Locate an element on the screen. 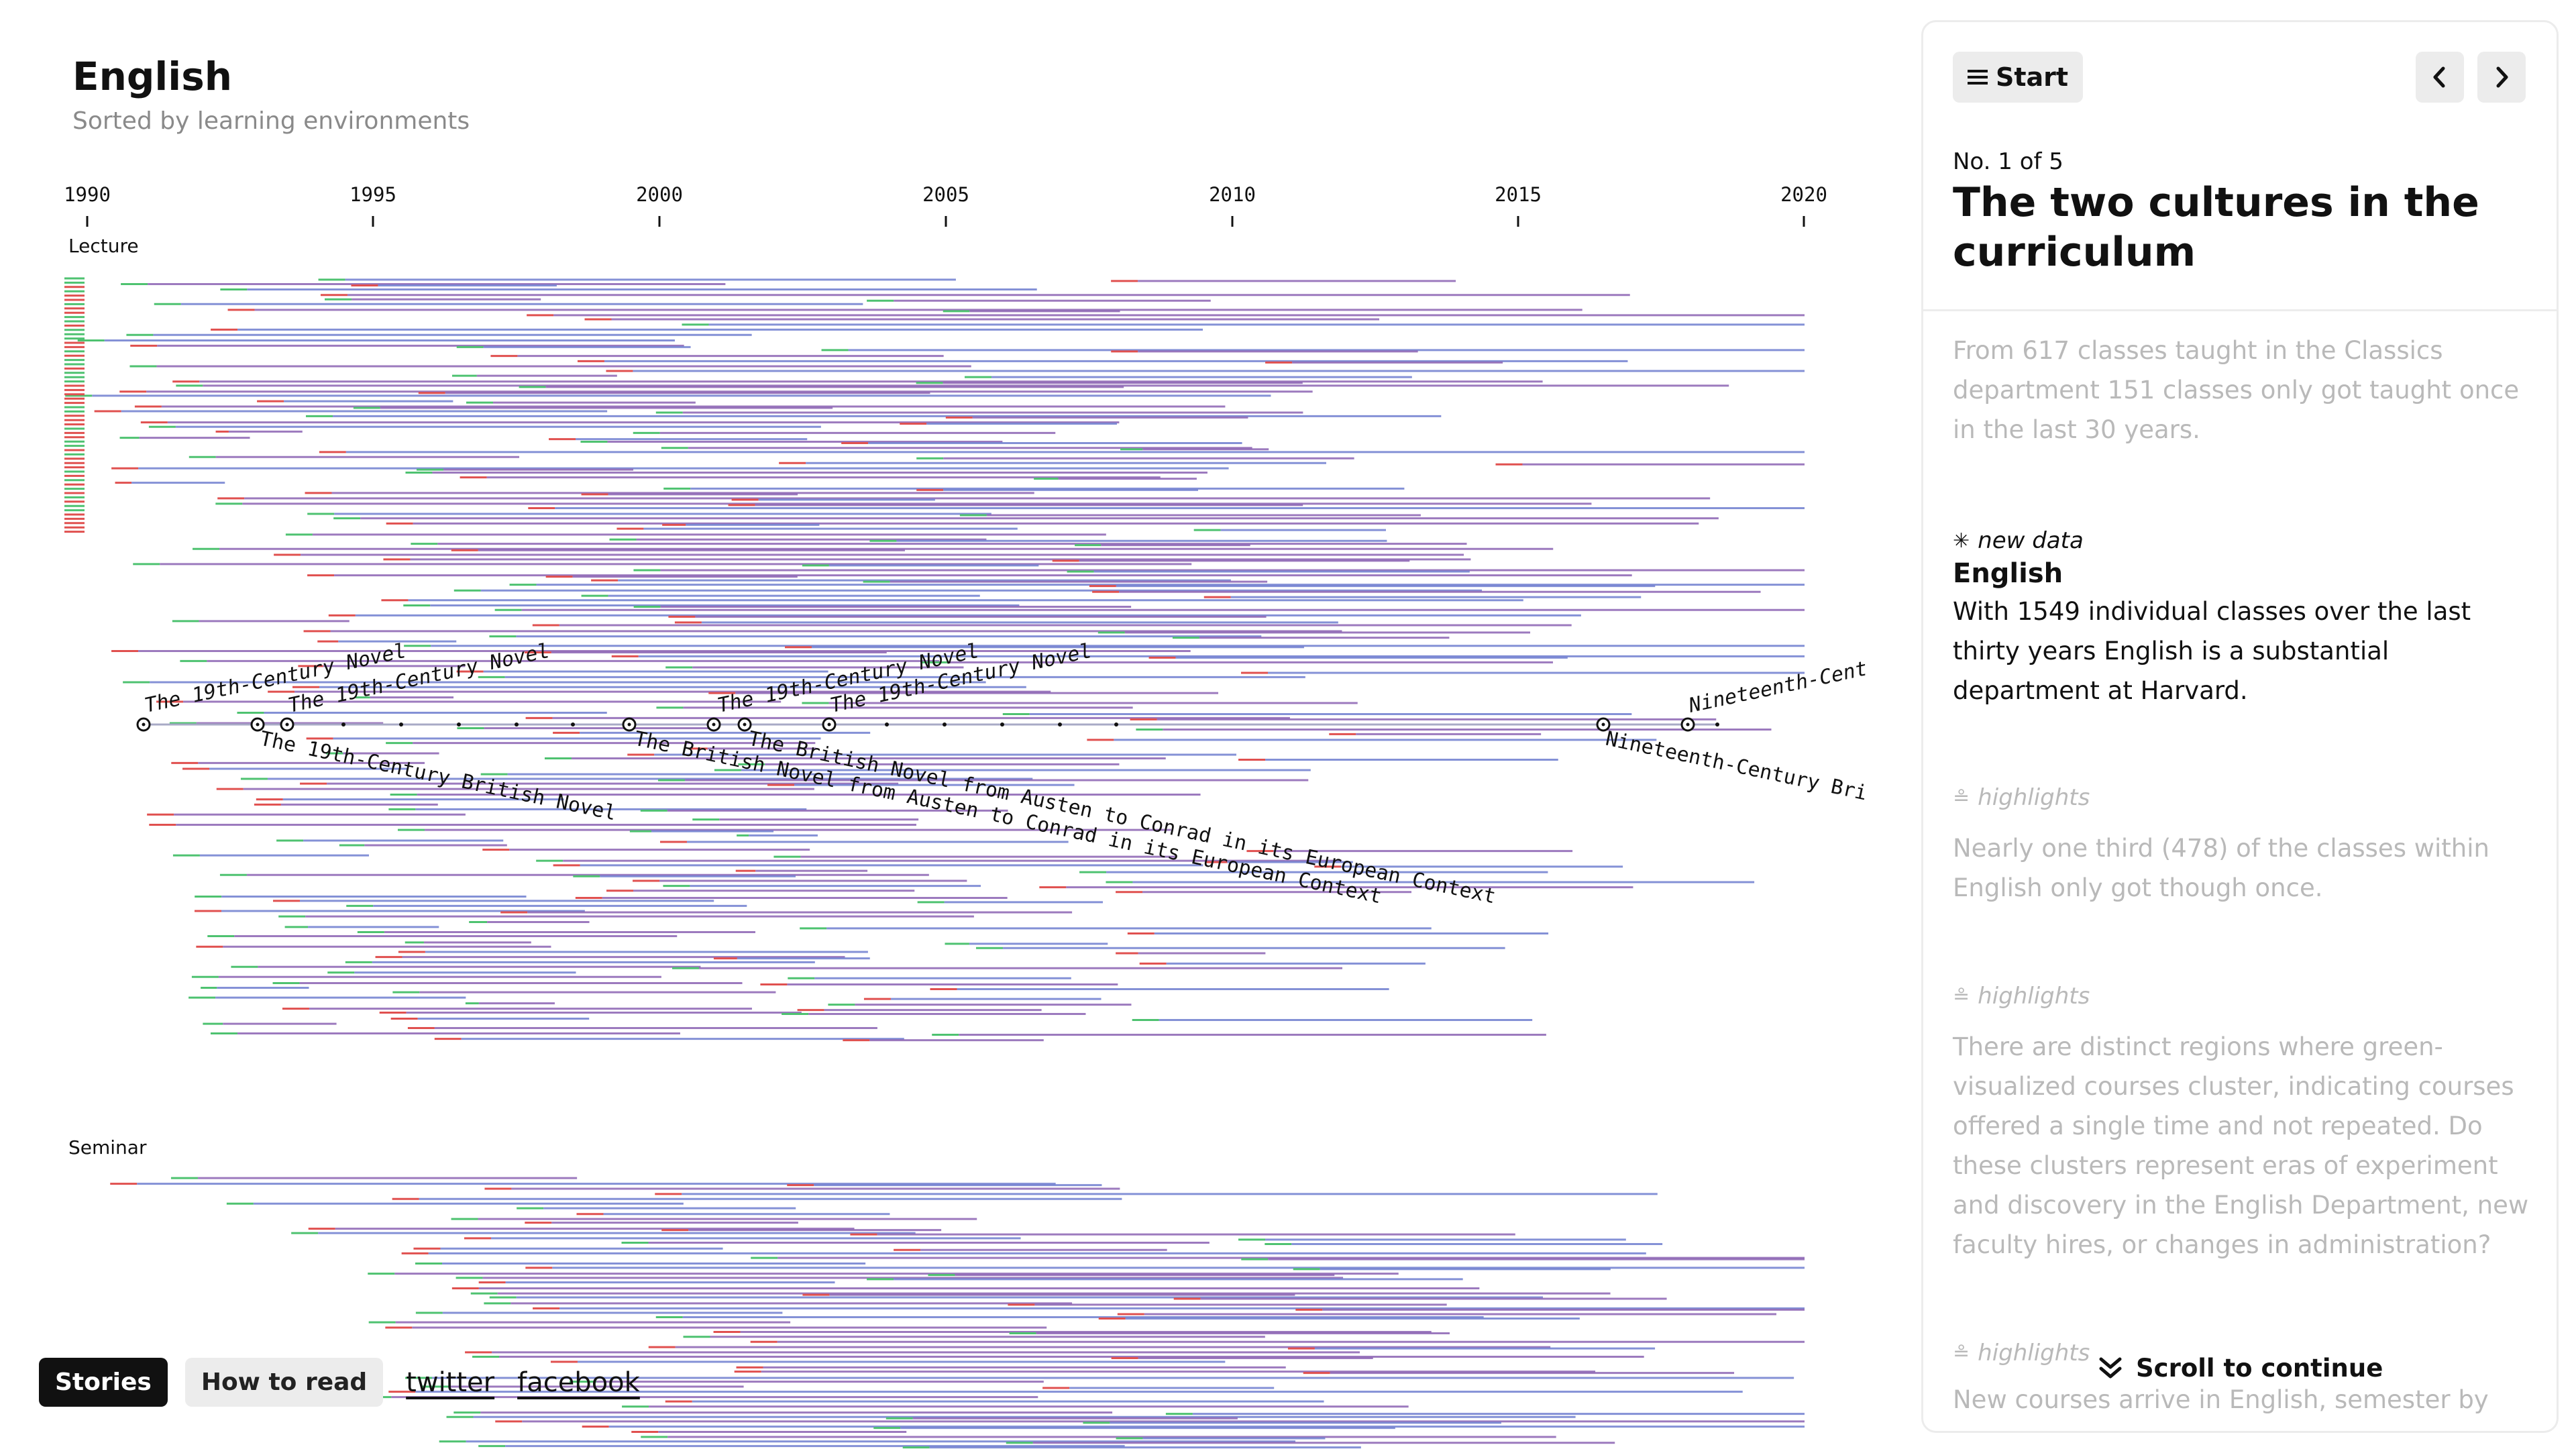  start-button: Start is located at coordinates (2018, 77).